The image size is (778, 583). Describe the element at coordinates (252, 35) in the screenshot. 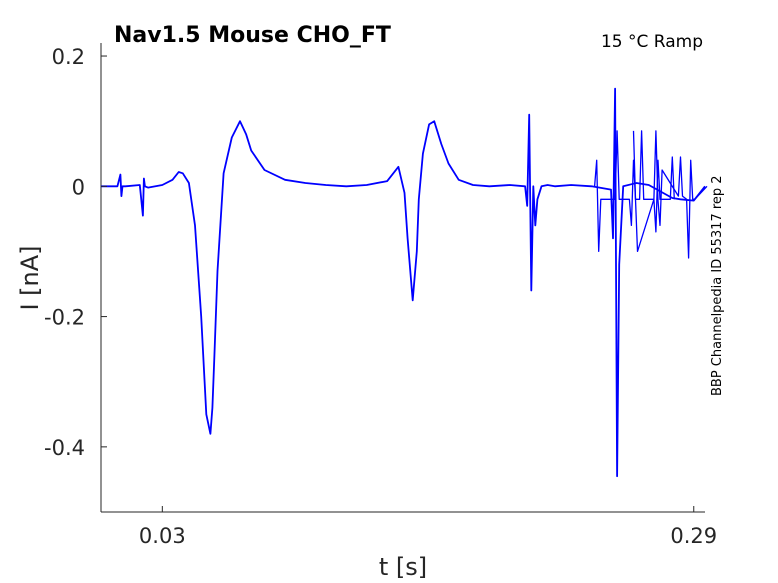

I see `chart-title: Nav1.5 Mouse CHO_FT` at that location.